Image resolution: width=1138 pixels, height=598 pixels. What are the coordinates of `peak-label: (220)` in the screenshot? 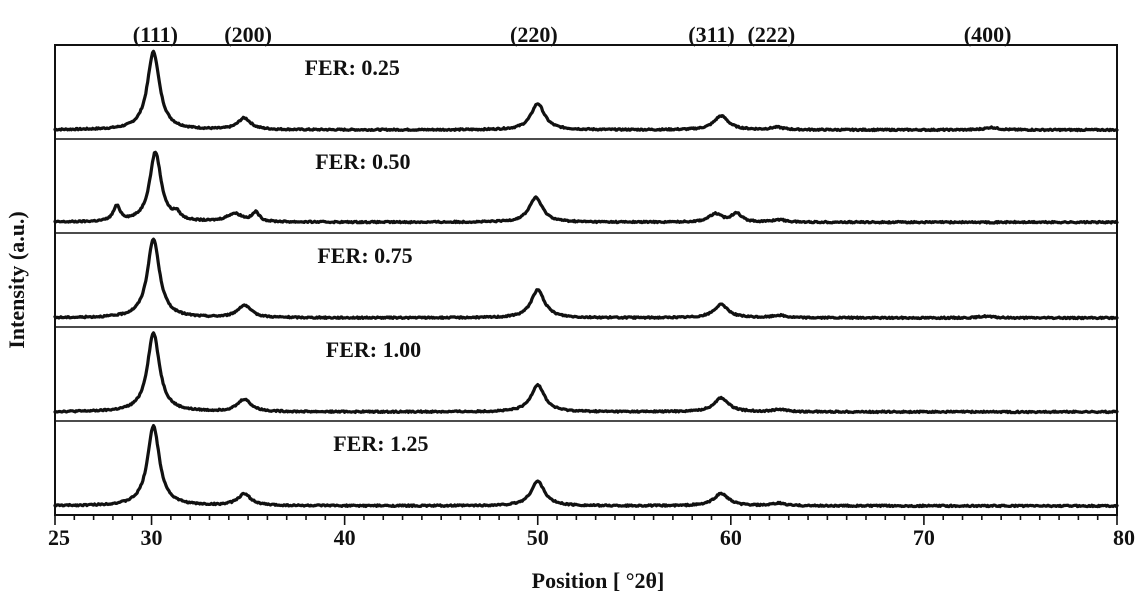 It's located at (534, 34).